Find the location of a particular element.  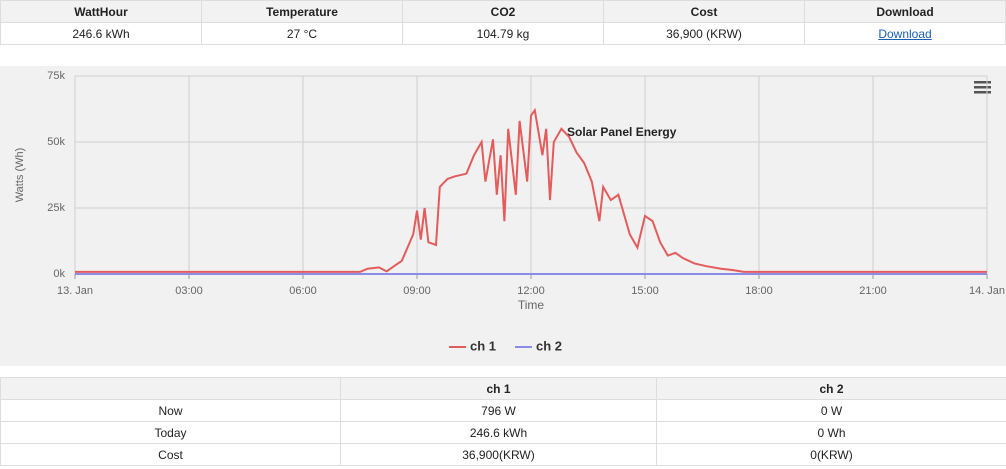

cell: 36,900 (KRW) is located at coordinates (704, 33).